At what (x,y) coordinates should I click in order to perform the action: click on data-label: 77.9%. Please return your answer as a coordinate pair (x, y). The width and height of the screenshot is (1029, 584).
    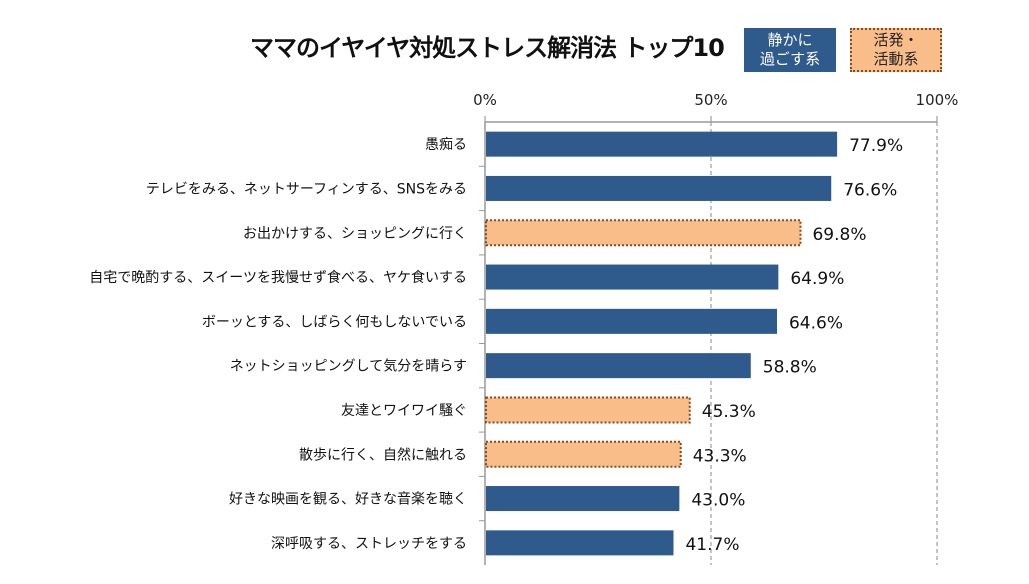
    Looking at the image, I should click on (876, 146).